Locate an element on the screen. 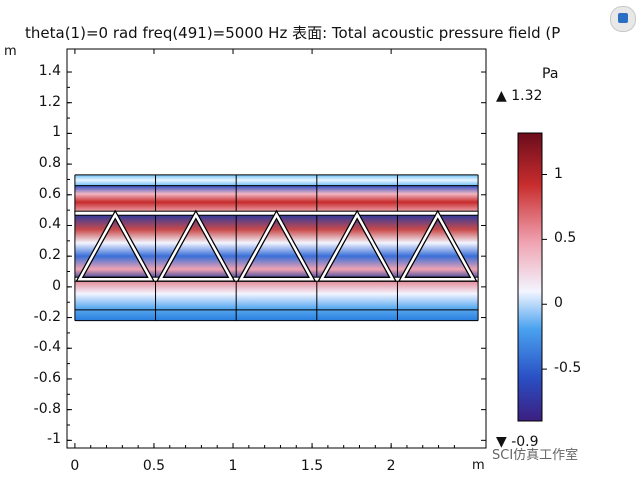 The height and width of the screenshot is (480, 640). y-tick-label: -0.2 is located at coordinates (47, 316).